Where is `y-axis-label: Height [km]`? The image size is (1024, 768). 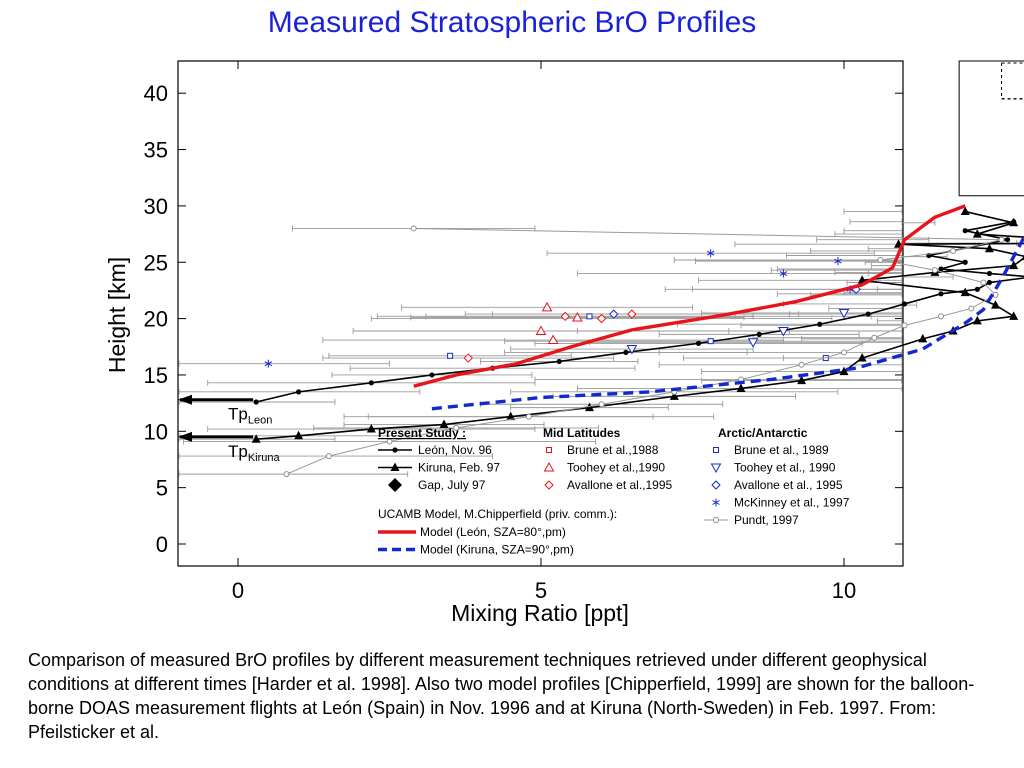 y-axis-label: Height [km] is located at coordinates (117, 315).